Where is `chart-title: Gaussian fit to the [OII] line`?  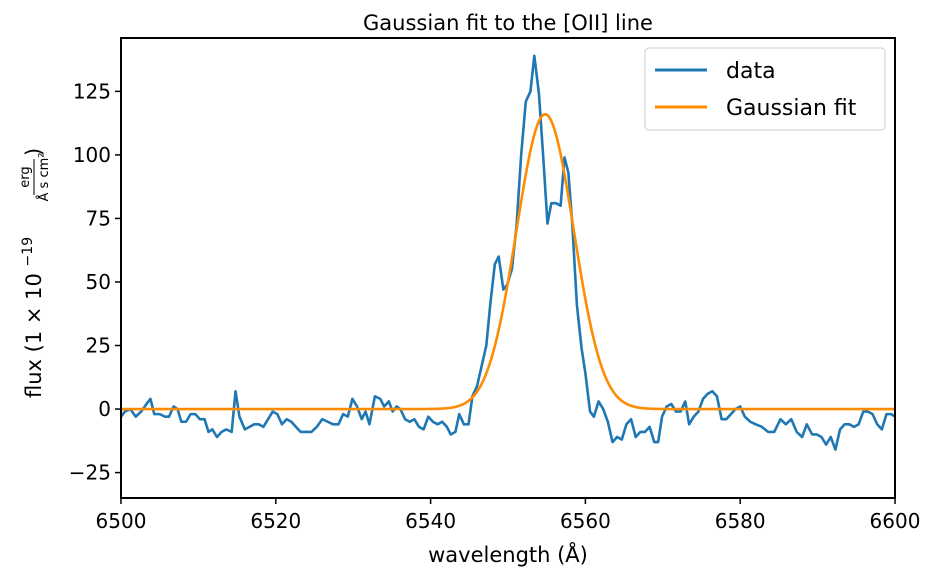 chart-title: Gaussian fit to the [OII] line is located at coordinates (508, 23).